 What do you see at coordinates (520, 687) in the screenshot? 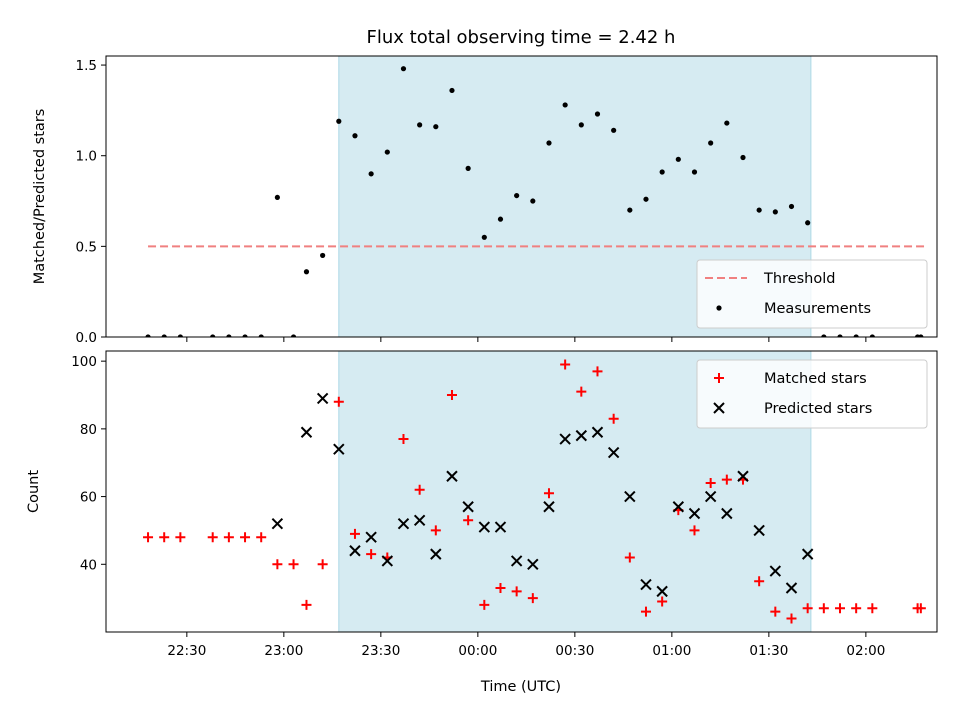
I see `x-axis-label: Time (UTC)` at bounding box center [520, 687].